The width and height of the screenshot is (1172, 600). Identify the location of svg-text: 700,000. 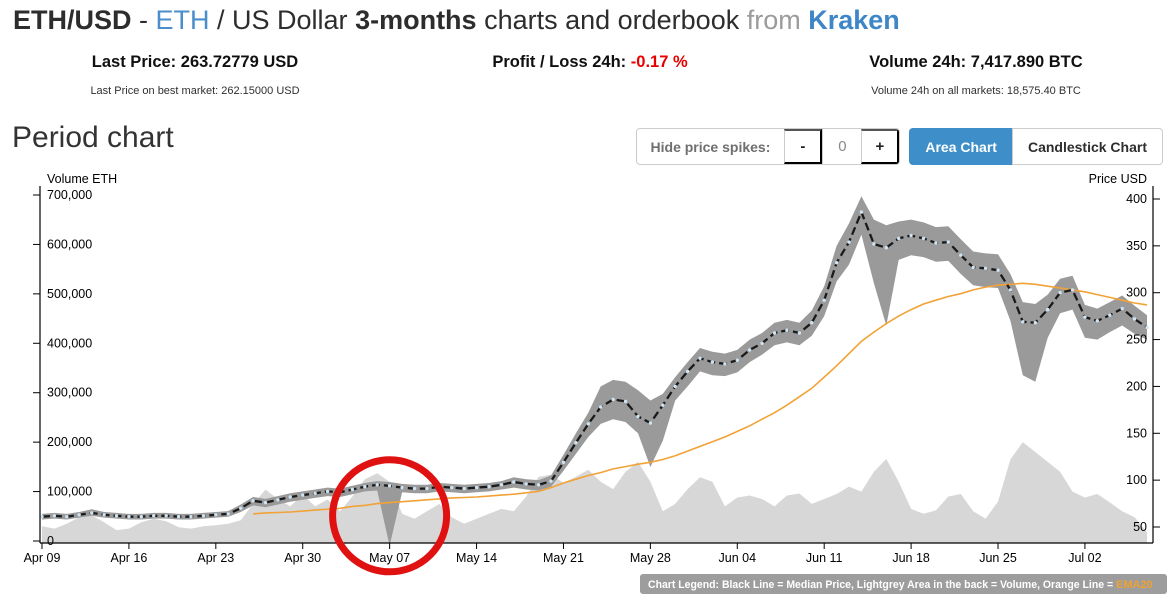
(69, 195).